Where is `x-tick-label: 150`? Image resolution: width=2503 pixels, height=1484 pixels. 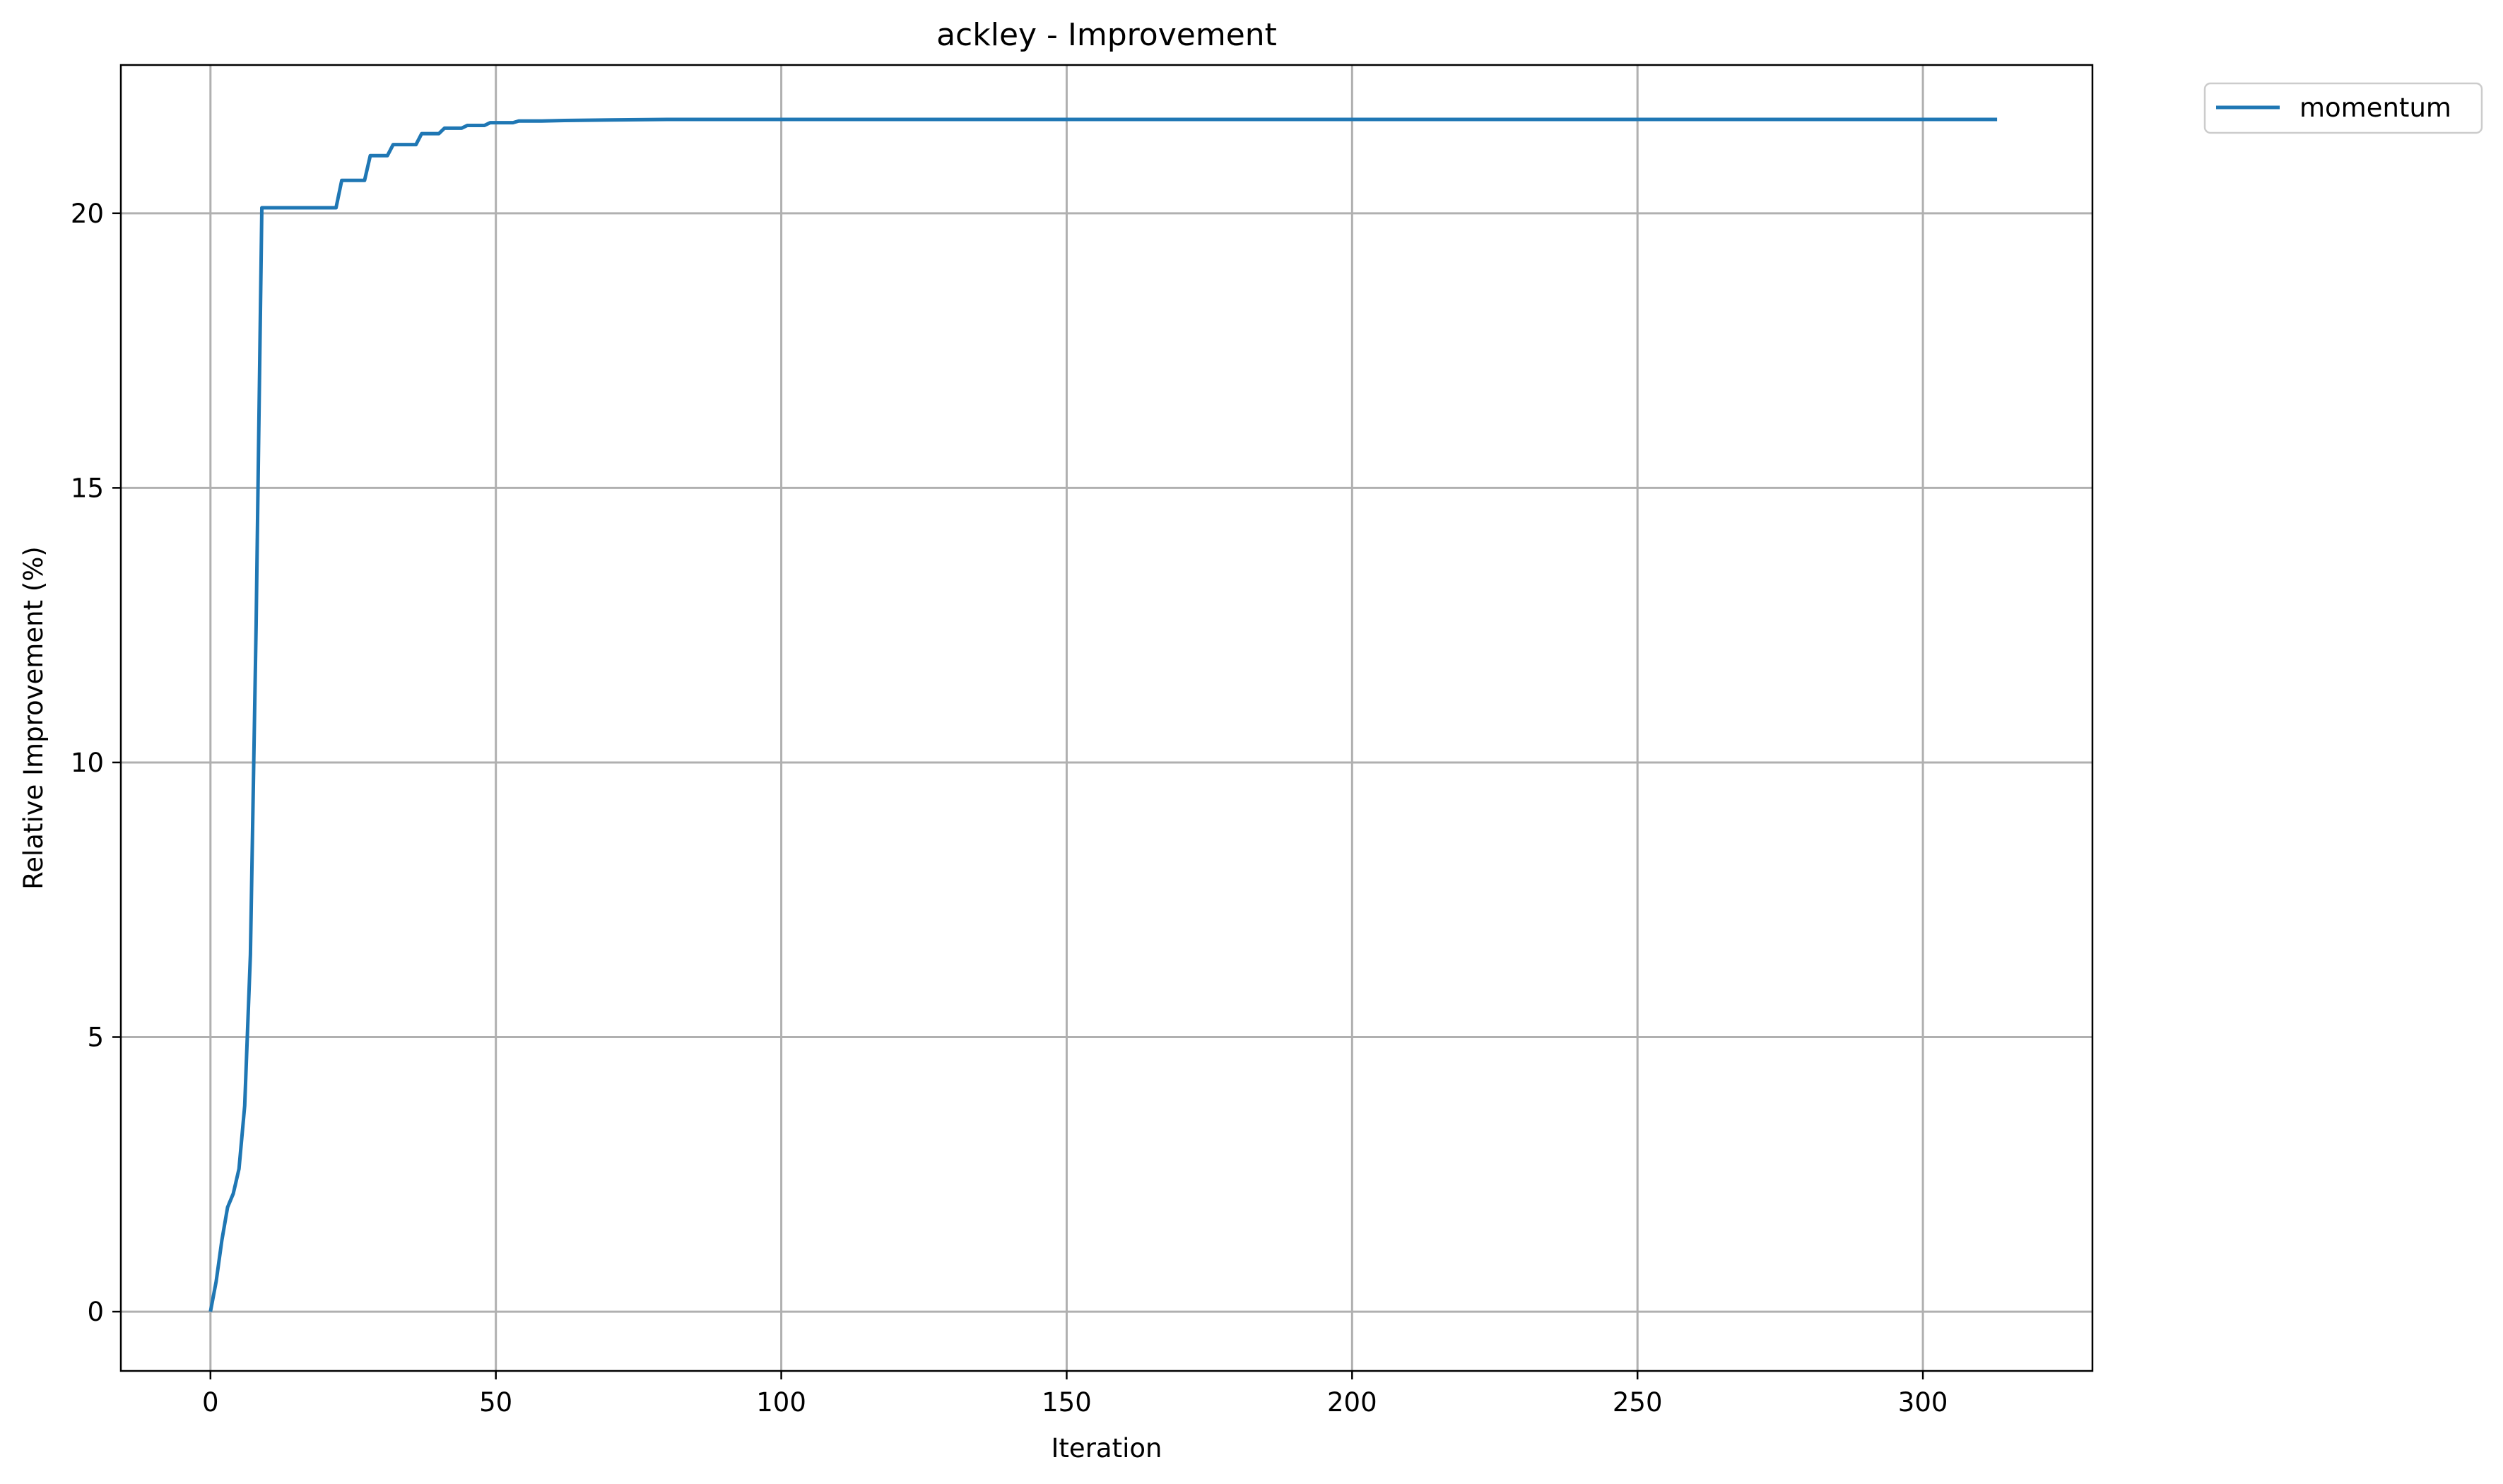
x-tick-label: 150 is located at coordinates (1067, 1402).